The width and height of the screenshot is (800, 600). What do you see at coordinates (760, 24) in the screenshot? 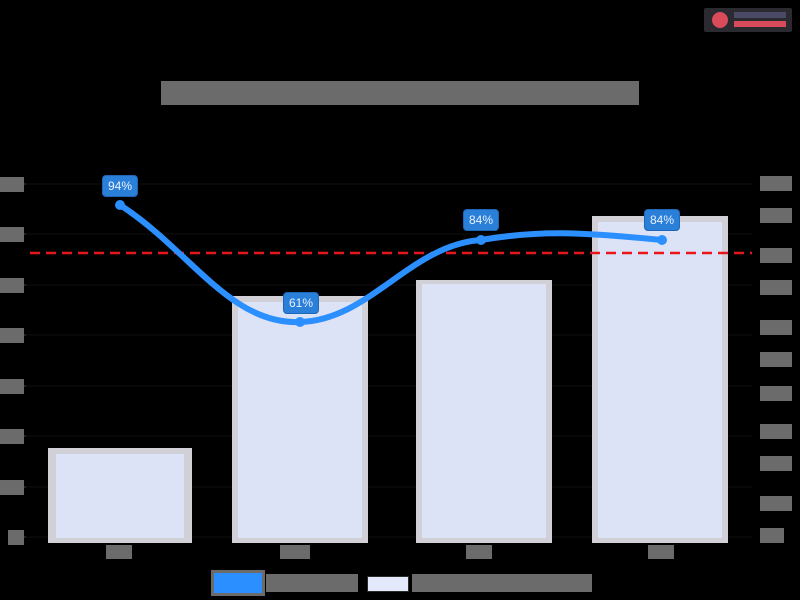
I see `brand-name-bottom` at bounding box center [760, 24].